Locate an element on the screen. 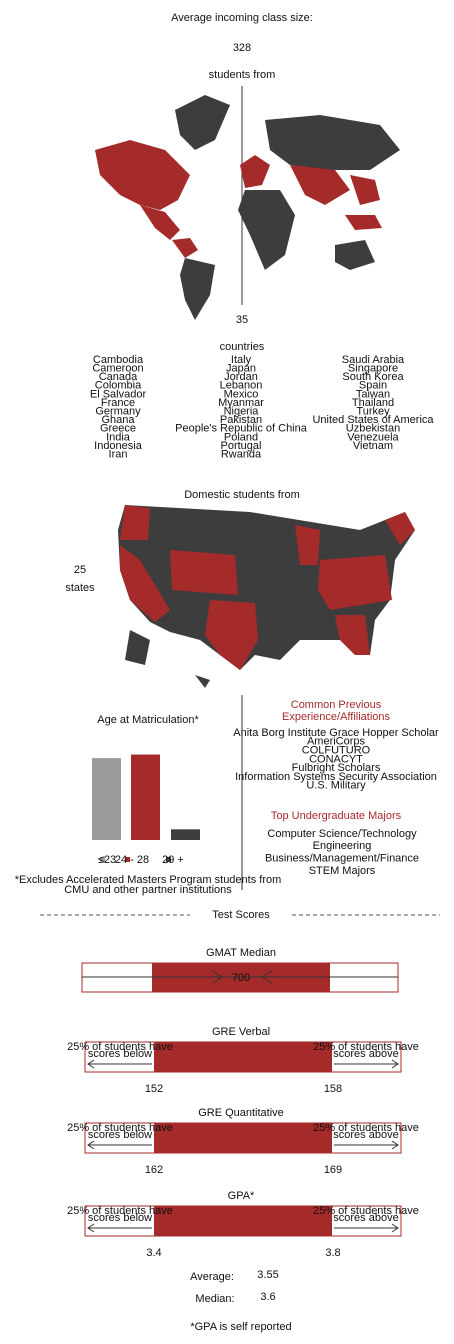 The image size is (454, 1344). country: Lebanon is located at coordinates (241, 386).